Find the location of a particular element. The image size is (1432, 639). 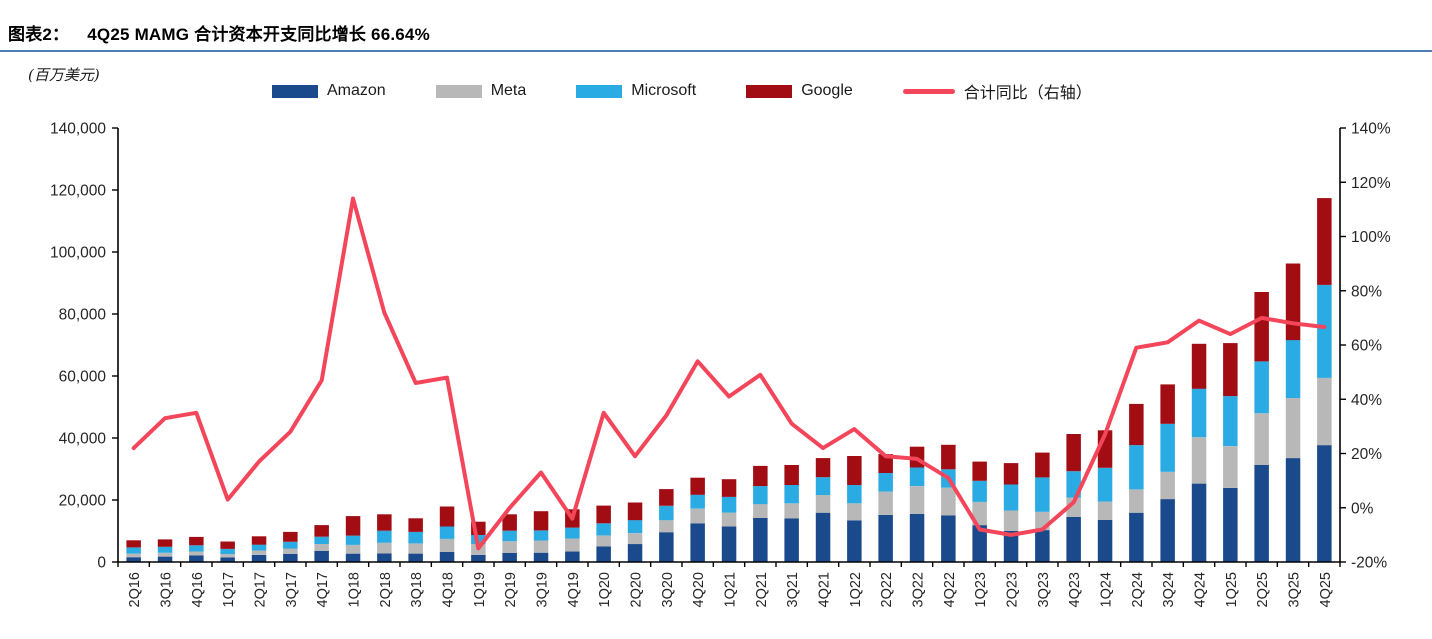

meta-swatch-icon is located at coordinates (458, 91).